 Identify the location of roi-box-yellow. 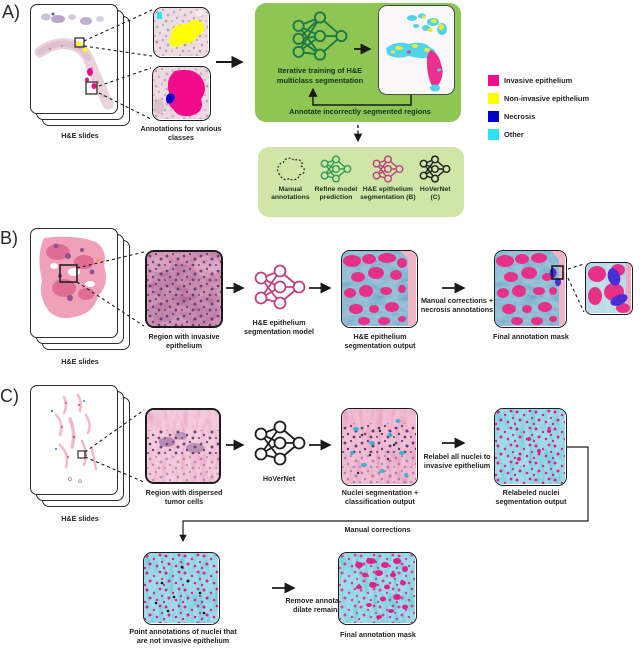
(79, 42).